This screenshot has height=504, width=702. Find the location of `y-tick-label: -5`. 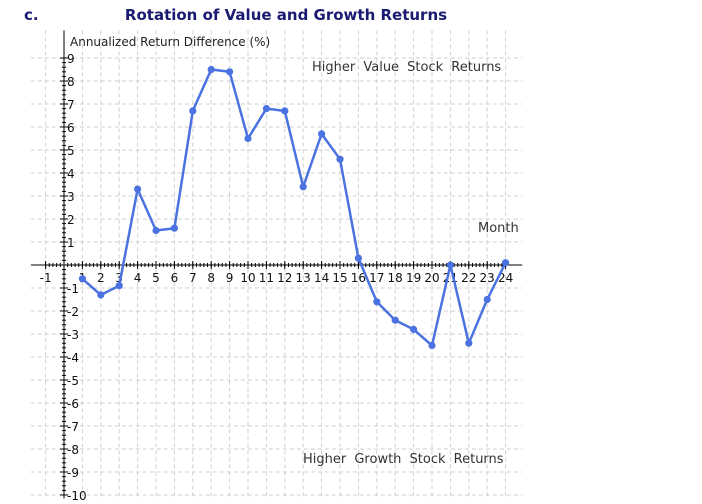

y-tick-label: -5 is located at coordinates (73, 381).